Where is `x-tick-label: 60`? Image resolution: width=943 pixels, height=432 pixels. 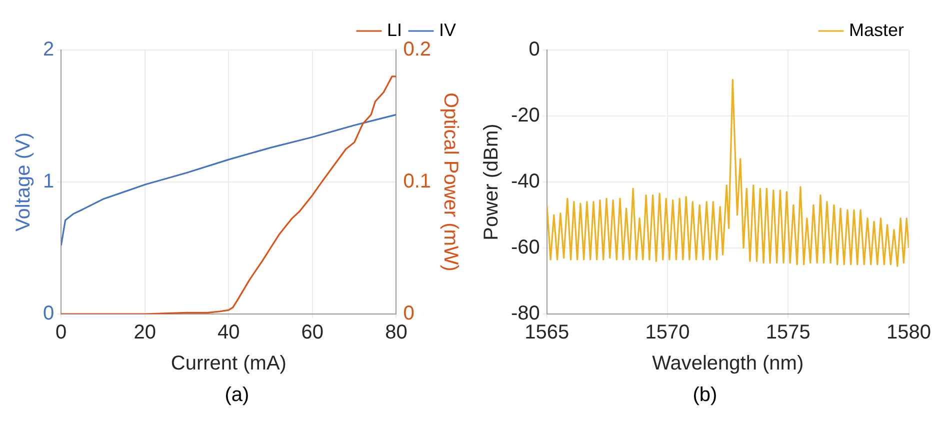 x-tick-label: 60 is located at coordinates (312, 333).